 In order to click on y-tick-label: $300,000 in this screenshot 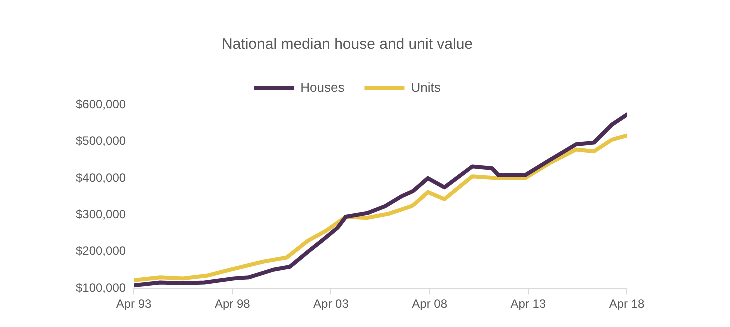, I will do `click(101, 214)`.